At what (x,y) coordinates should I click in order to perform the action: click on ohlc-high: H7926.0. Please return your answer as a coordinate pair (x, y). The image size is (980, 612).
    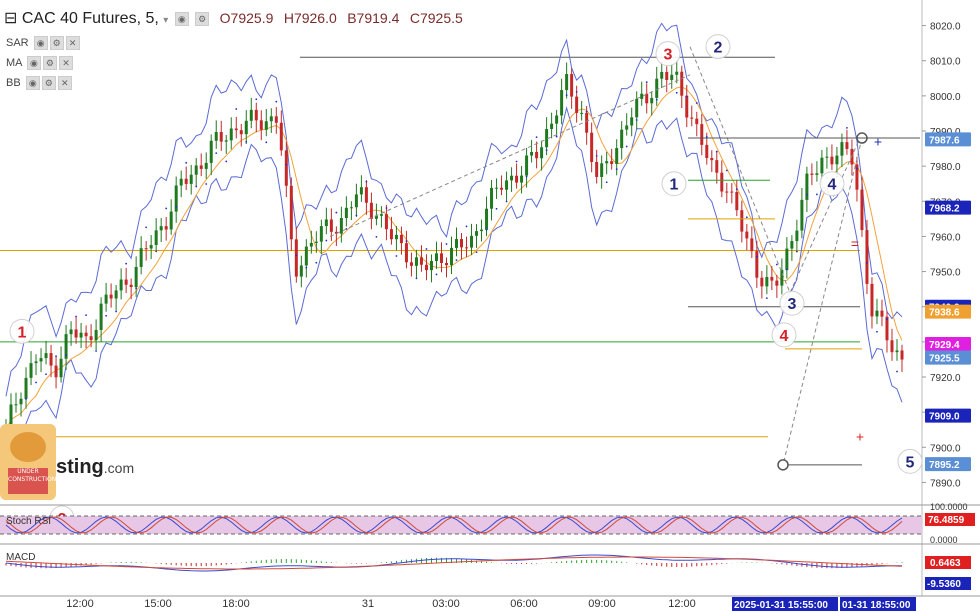
    Looking at the image, I should click on (310, 18).